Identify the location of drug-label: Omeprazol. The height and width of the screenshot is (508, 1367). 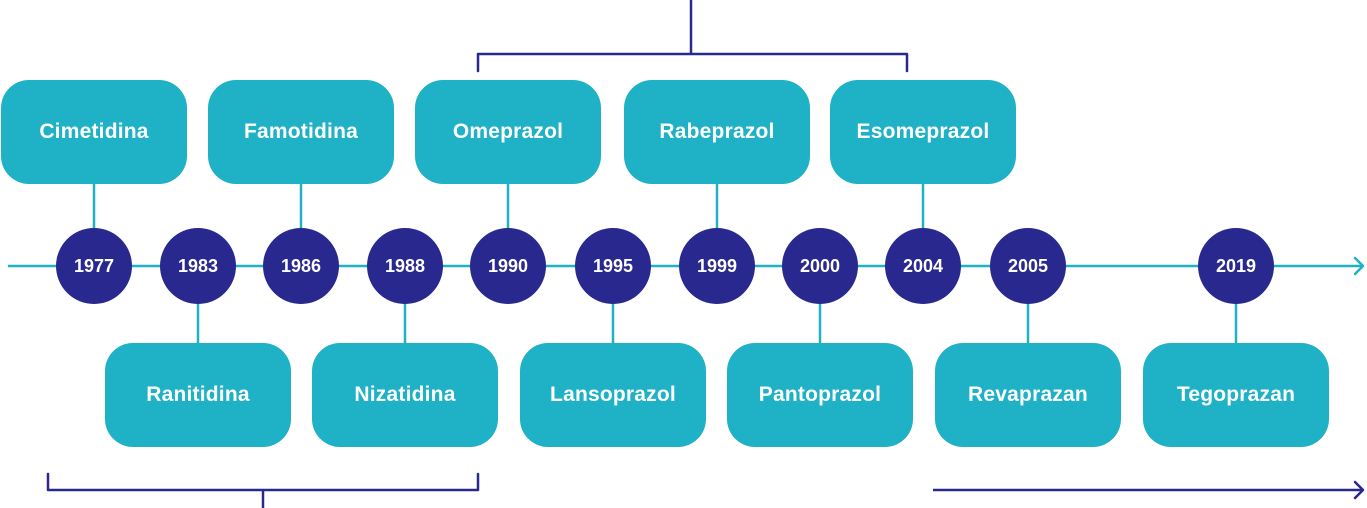
(508, 131).